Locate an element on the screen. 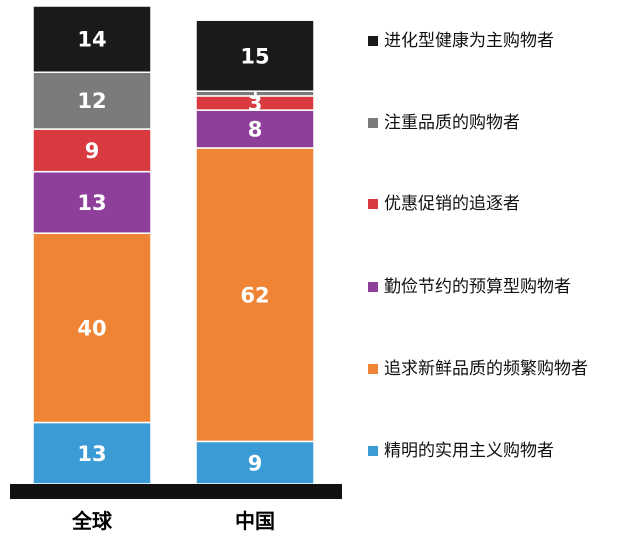 The height and width of the screenshot is (541, 640). data-label-0-0: 13 is located at coordinates (91, 454).